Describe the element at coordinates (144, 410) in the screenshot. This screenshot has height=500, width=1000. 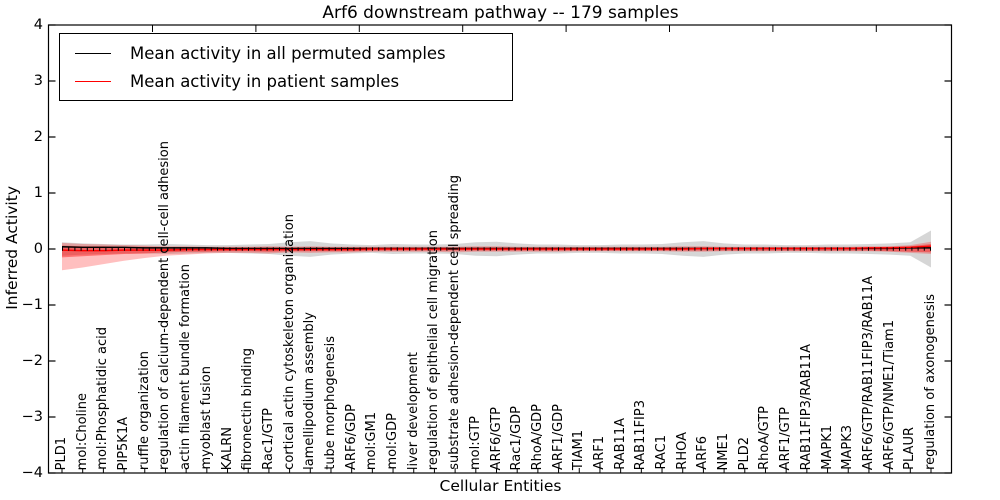
I see `x-tick-label: ruffle organization` at that location.